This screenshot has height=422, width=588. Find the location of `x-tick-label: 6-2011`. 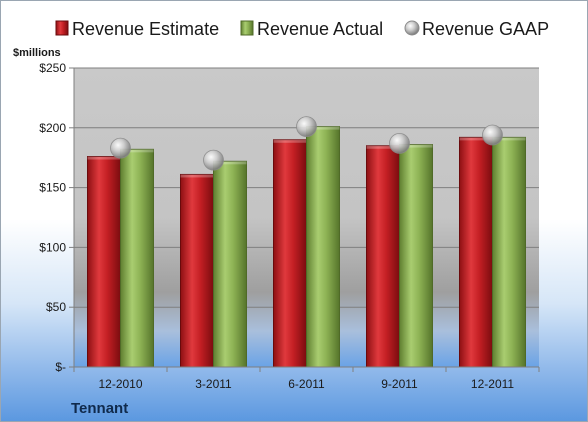

x-tick-label: 6-2011 is located at coordinates (306, 384).